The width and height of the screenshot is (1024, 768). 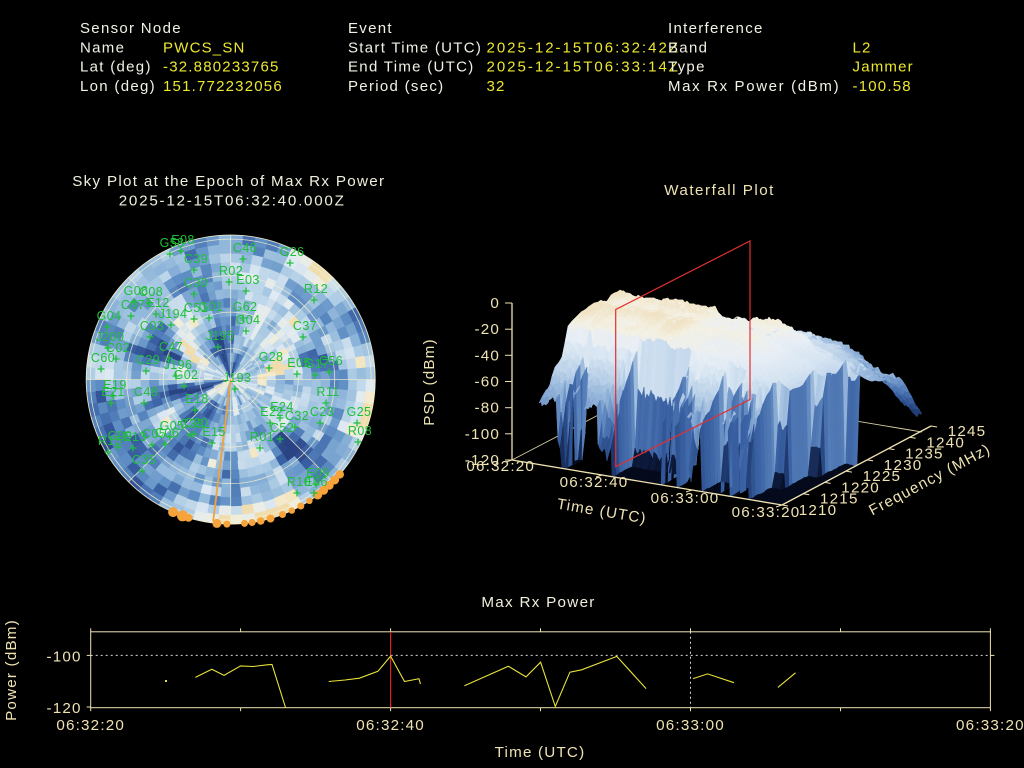 What do you see at coordinates (281, 407) in the screenshot?
I see `svg-text: E24` at bounding box center [281, 407].